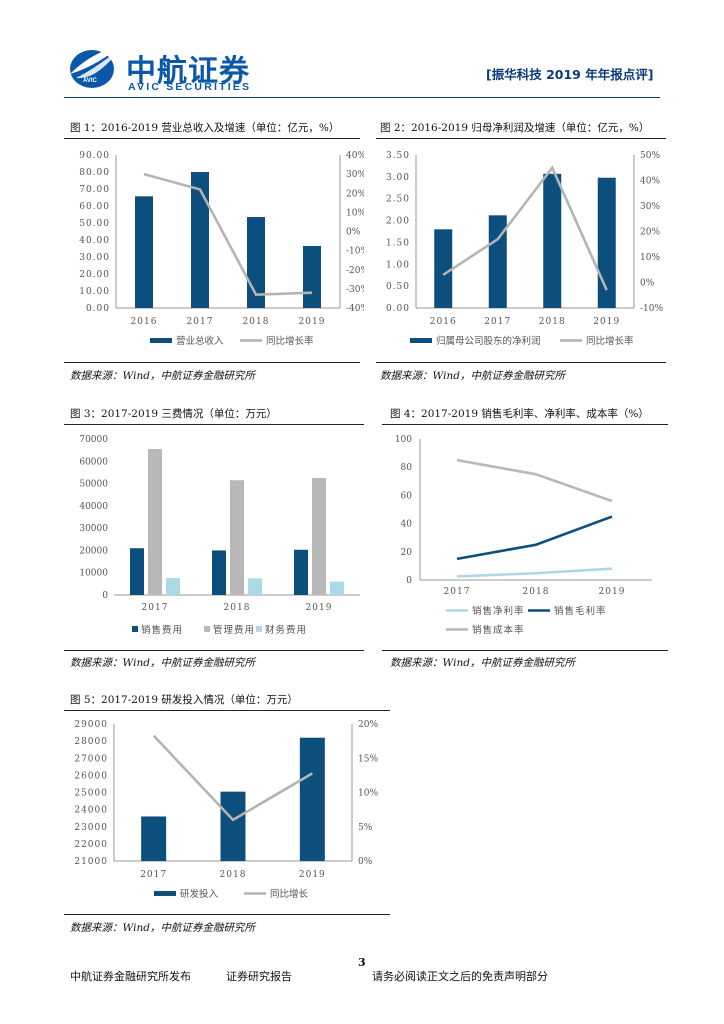  Describe the element at coordinates (205, 128) in the screenshot. I see `figure-1-title: 图 1：2016-2019 营业总收入及增速（单位：亿元，%）` at that location.